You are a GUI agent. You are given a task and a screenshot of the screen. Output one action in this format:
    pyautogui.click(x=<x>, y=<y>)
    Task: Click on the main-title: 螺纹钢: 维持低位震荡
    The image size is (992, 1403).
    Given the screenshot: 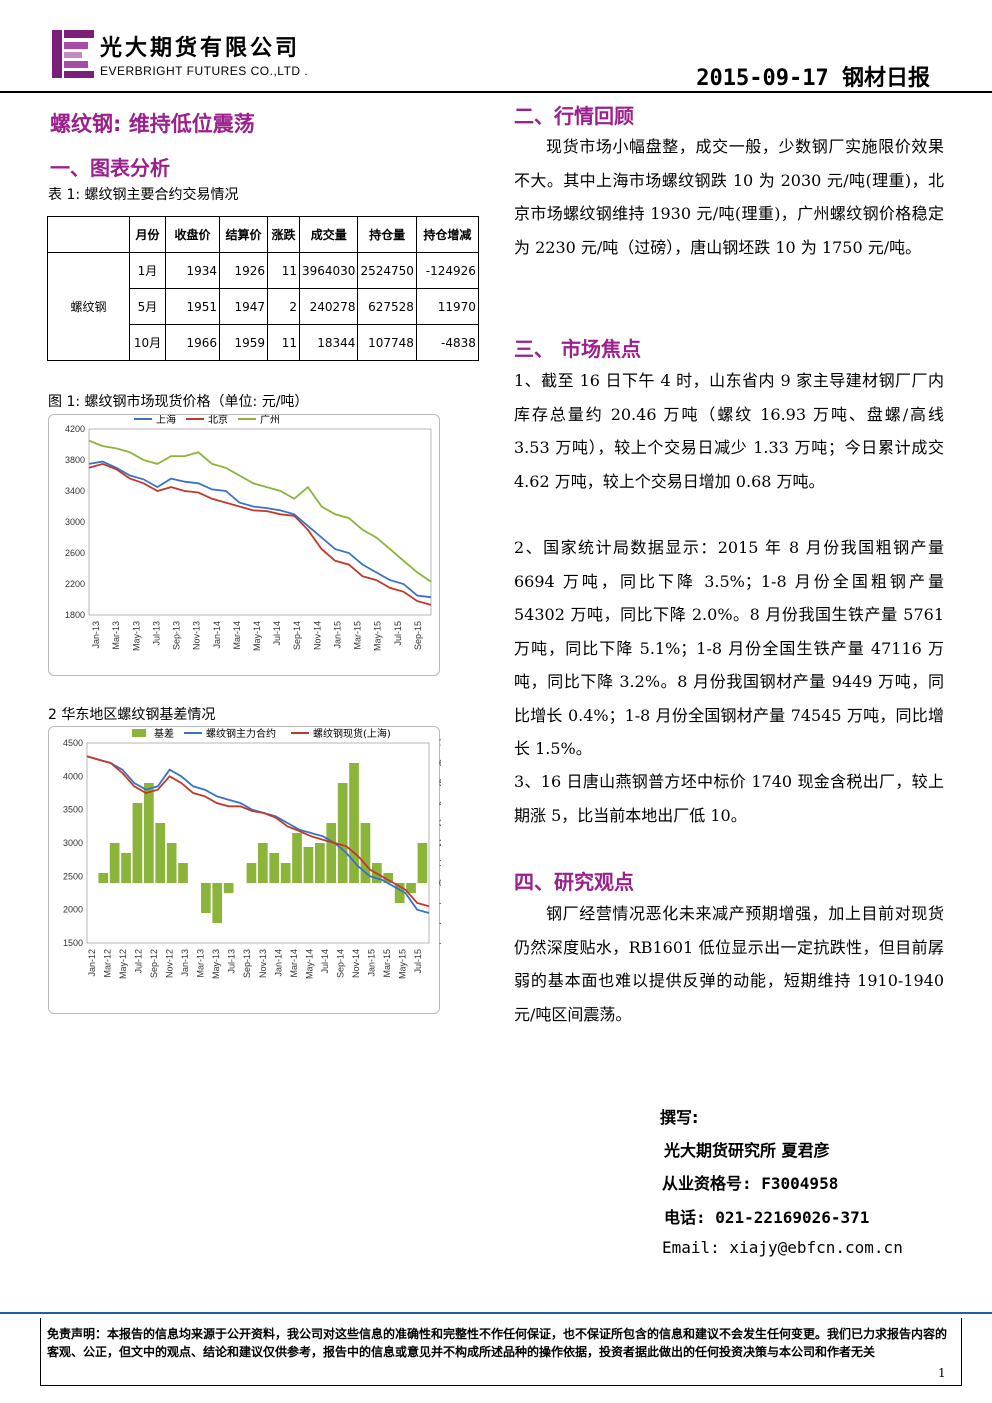 What is the action you would take?
    pyautogui.click(x=152, y=124)
    